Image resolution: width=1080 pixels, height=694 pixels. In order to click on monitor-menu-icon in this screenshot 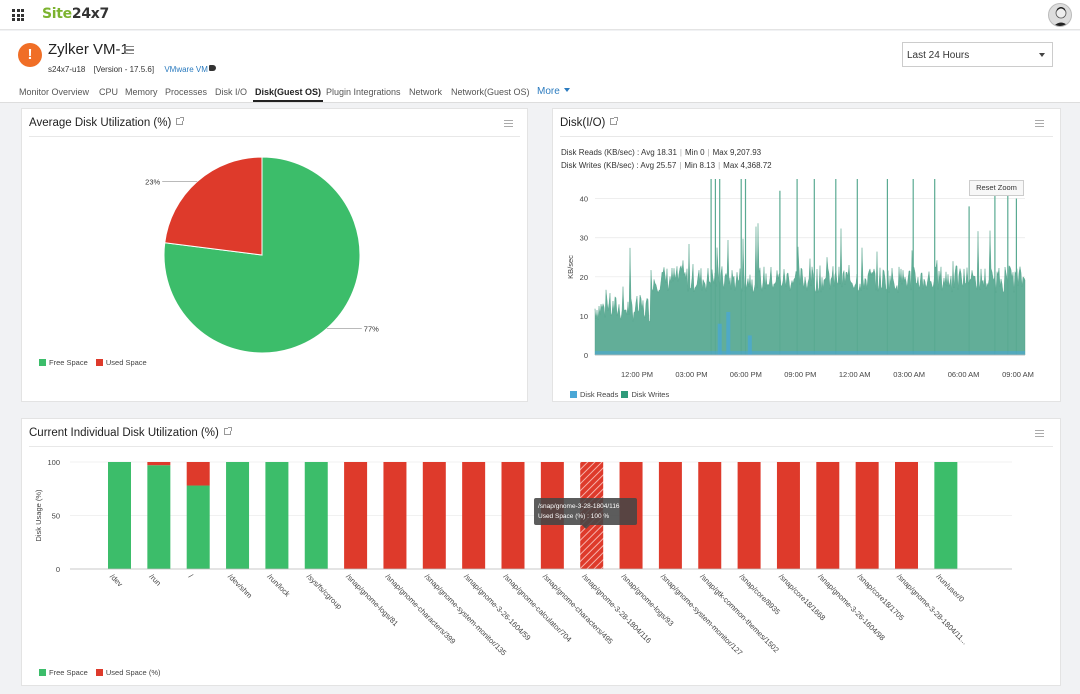, I will do `click(129, 50)`.